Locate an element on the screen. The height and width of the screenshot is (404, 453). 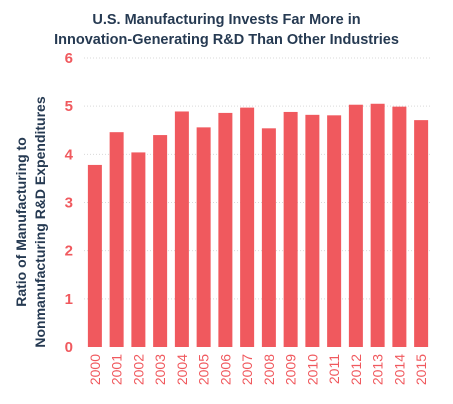
y-tick-label: 5 is located at coordinates (69, 106).